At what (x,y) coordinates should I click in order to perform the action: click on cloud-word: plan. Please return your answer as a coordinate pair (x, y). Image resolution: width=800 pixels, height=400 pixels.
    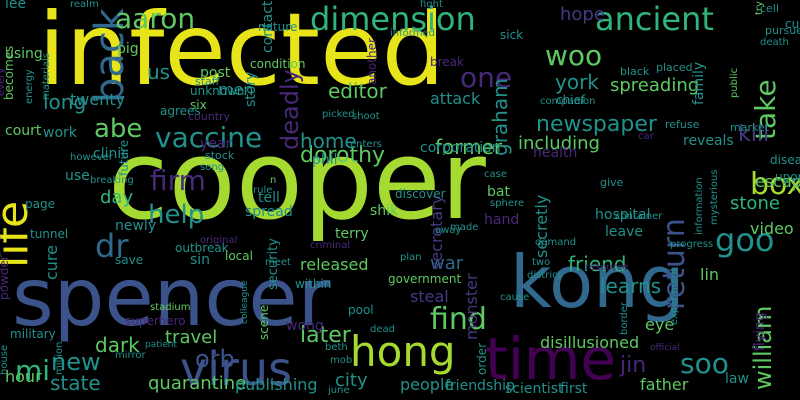
    Looking at the image, I should click on (411, 257).